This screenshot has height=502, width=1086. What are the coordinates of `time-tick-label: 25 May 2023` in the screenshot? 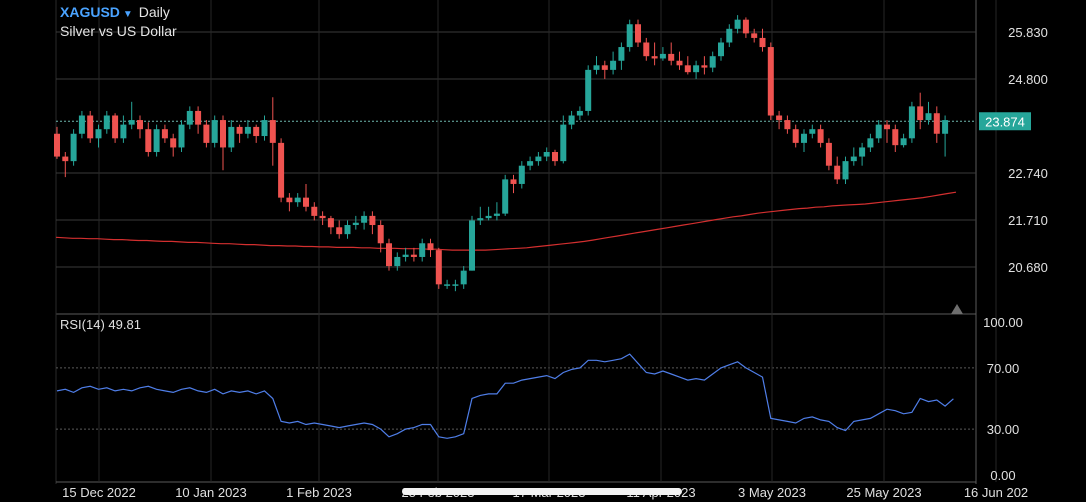 It's located at (883, 492).